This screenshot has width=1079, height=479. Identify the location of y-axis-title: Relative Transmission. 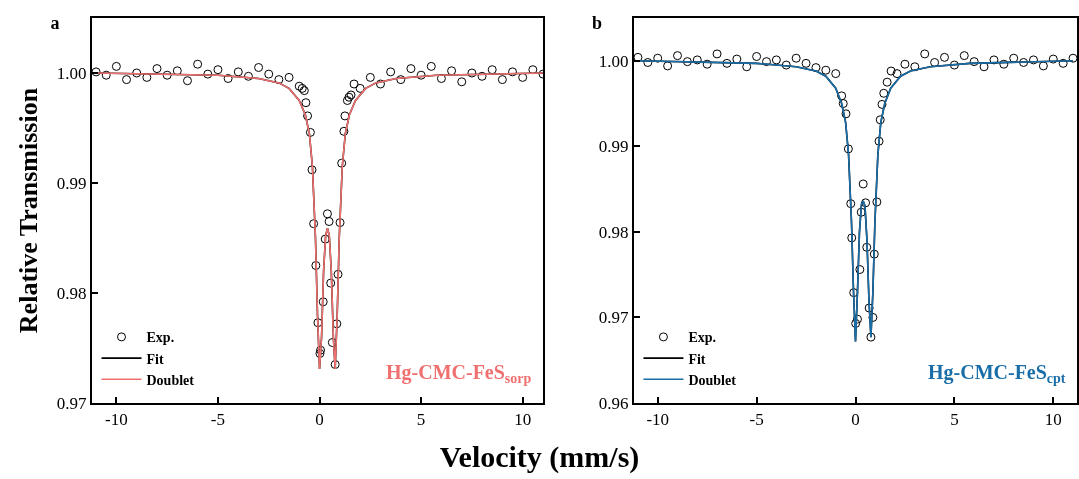
(28, 210).